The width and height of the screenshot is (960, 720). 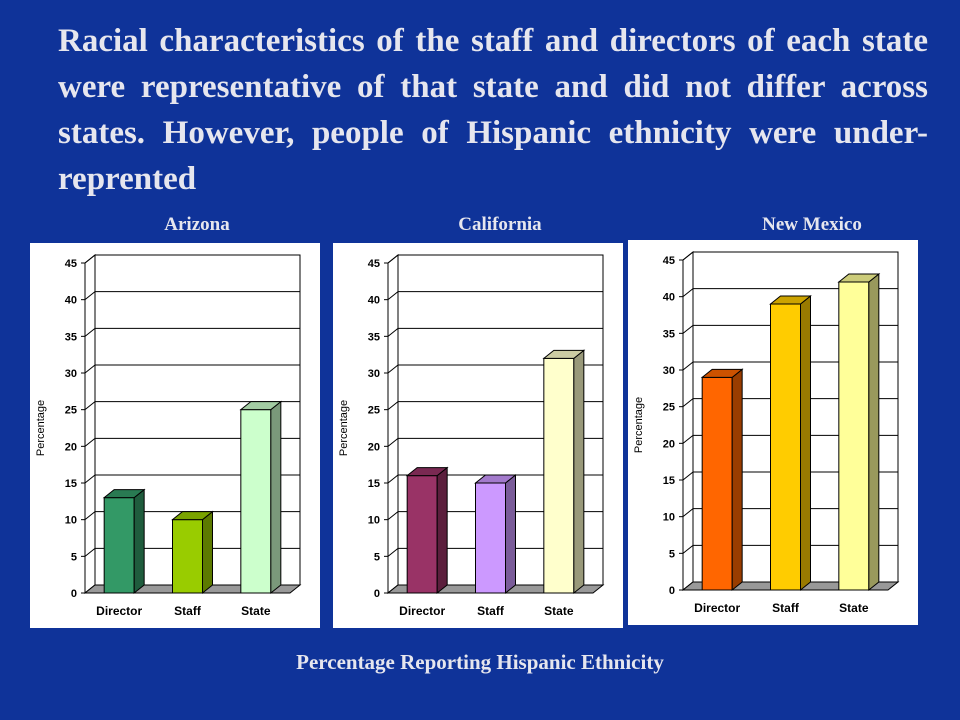 What do you see at coordinates (812, 224) in the screenshot?
I see `chart-title-new-mexico: New Mexico` at bounding box center [812, 224].